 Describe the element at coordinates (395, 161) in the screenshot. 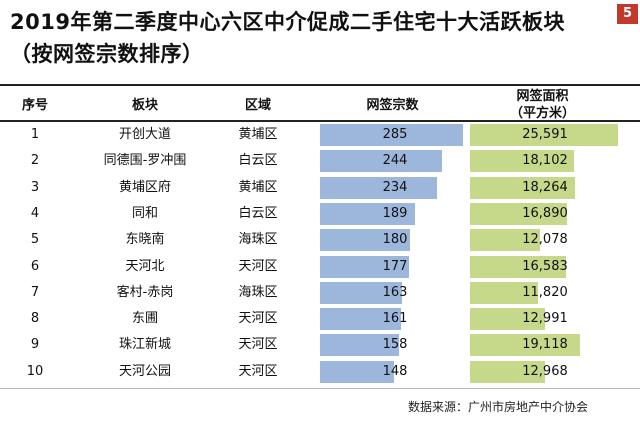

I see `count-value-label: 244` at that location.